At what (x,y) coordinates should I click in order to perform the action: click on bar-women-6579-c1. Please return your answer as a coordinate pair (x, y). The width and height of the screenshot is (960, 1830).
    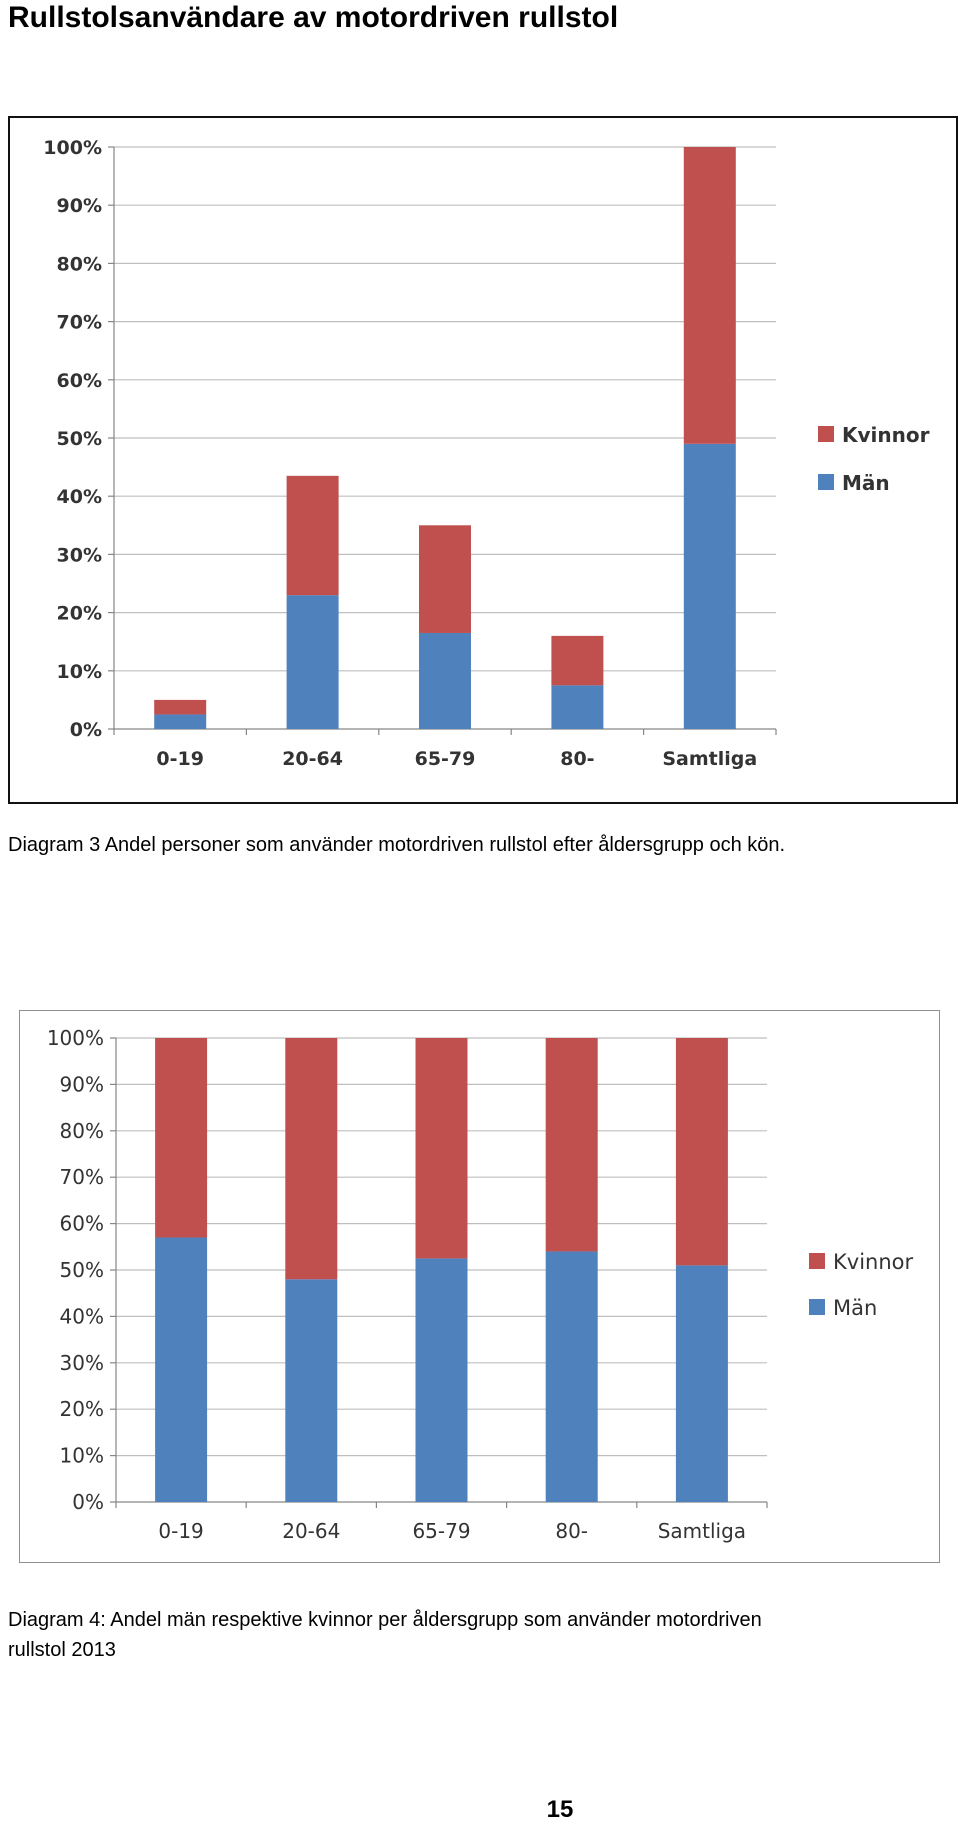
    Looking at the image, I should click on (445, 579).